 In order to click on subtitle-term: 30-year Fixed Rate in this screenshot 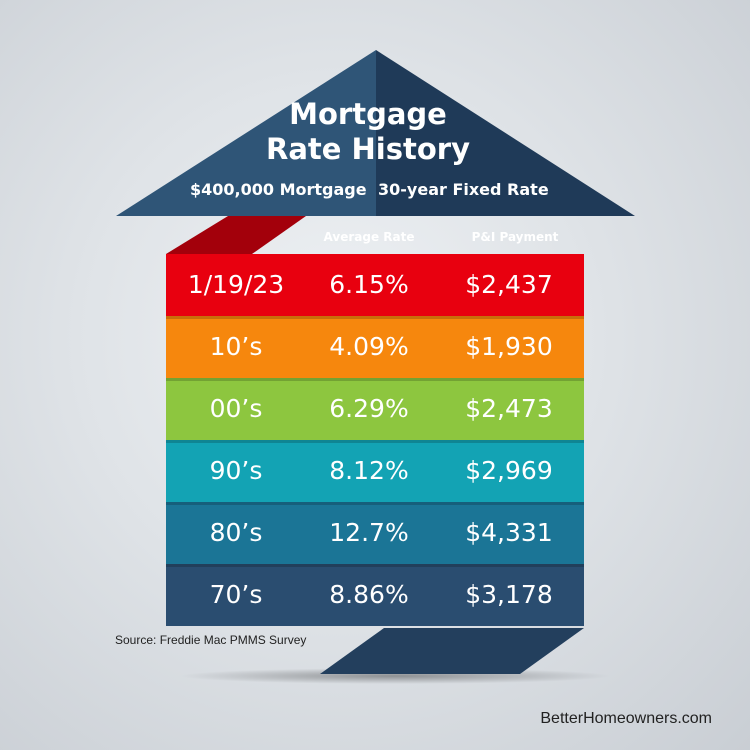, I will do `click(463, 189)`.